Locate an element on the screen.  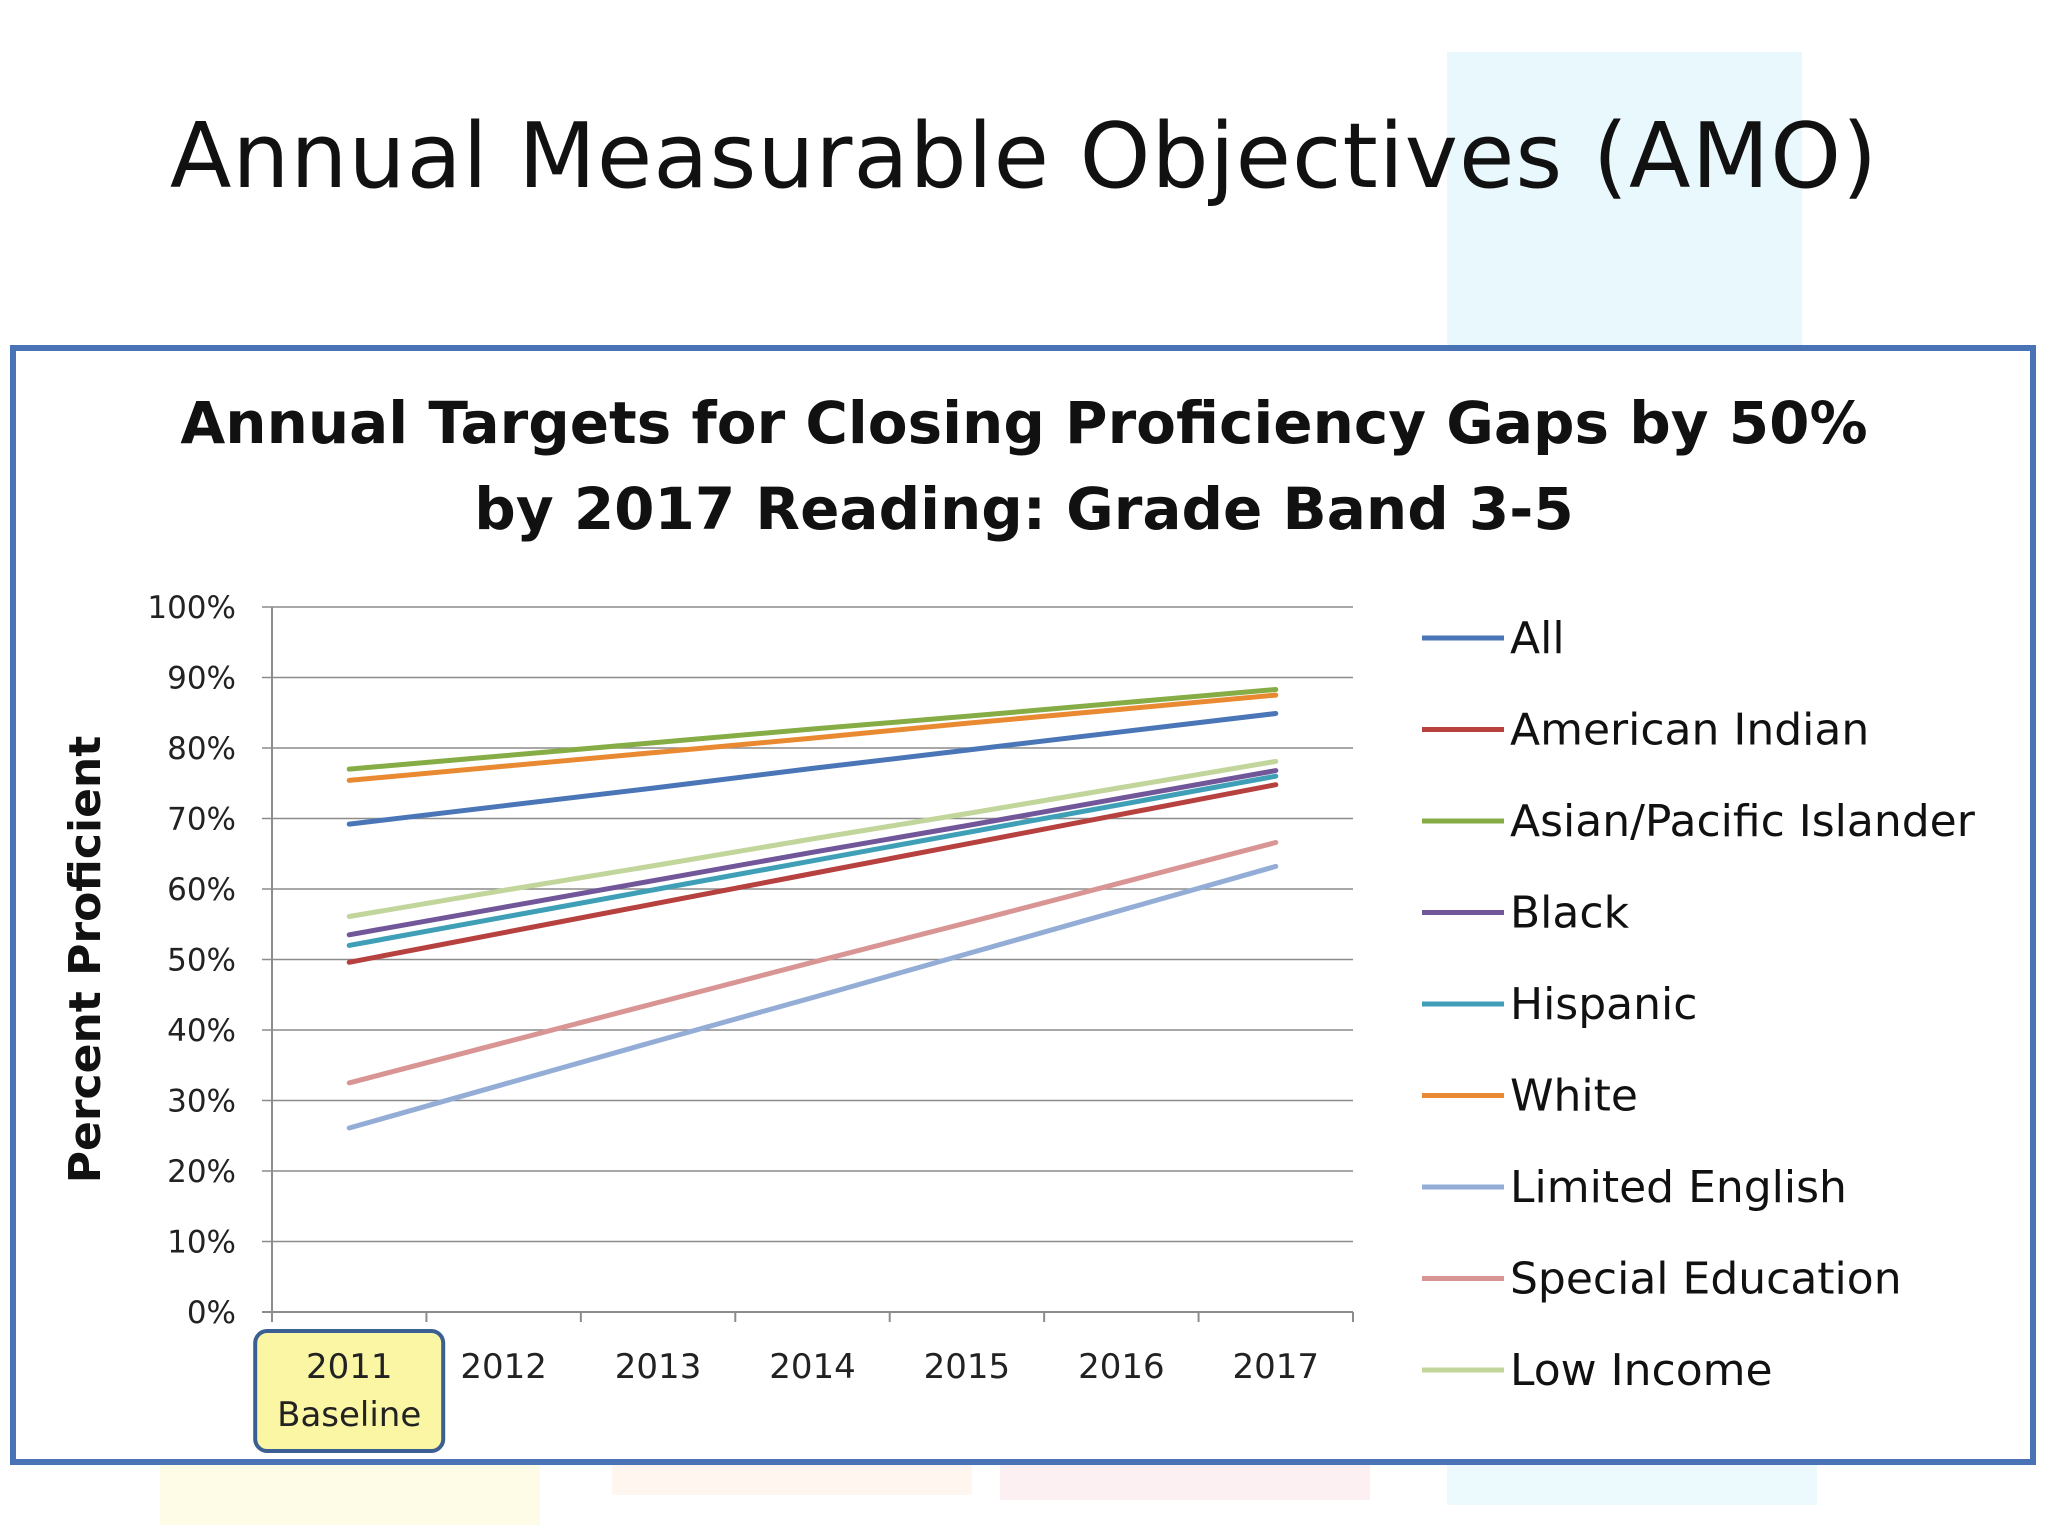
y-tick-label: 90% is located at coordinates (201, 679).